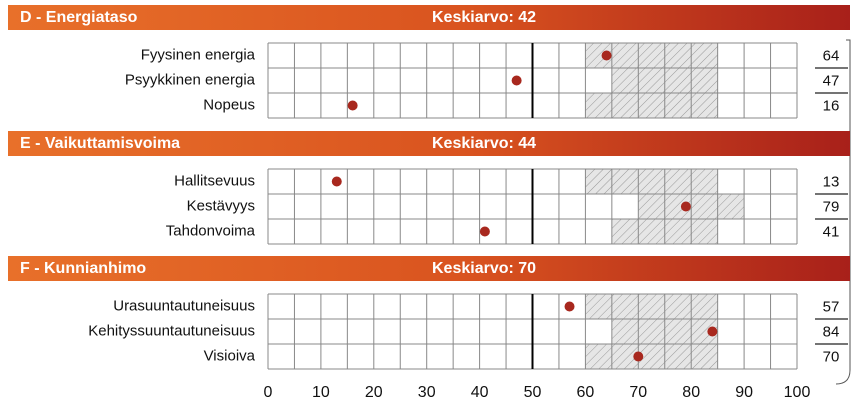  I want to click on x-tick-label: 80, so click(691, 392).